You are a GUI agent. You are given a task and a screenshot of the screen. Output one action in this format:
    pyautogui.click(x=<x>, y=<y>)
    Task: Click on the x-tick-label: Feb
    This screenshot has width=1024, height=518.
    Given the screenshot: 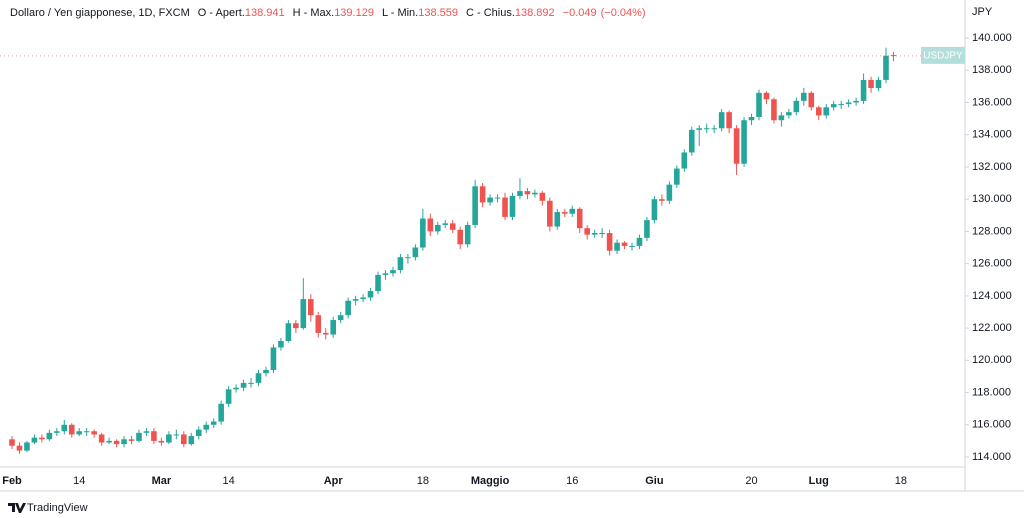 What is the action you would take?
    pyautogui.click(x=12, y=481)
    